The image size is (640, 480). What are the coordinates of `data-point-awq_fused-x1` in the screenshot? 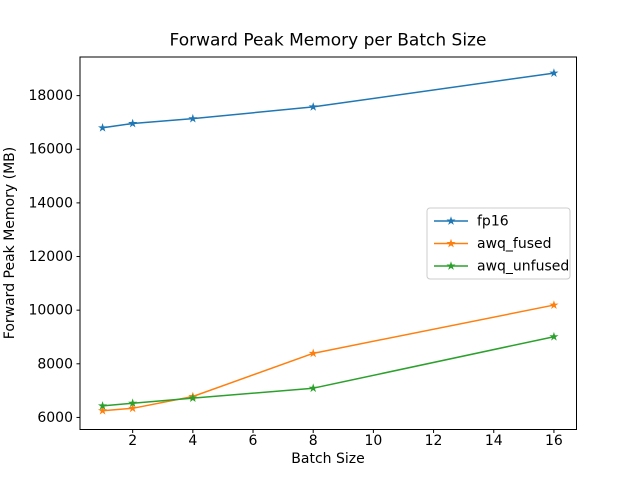 It's located at (103, 410).